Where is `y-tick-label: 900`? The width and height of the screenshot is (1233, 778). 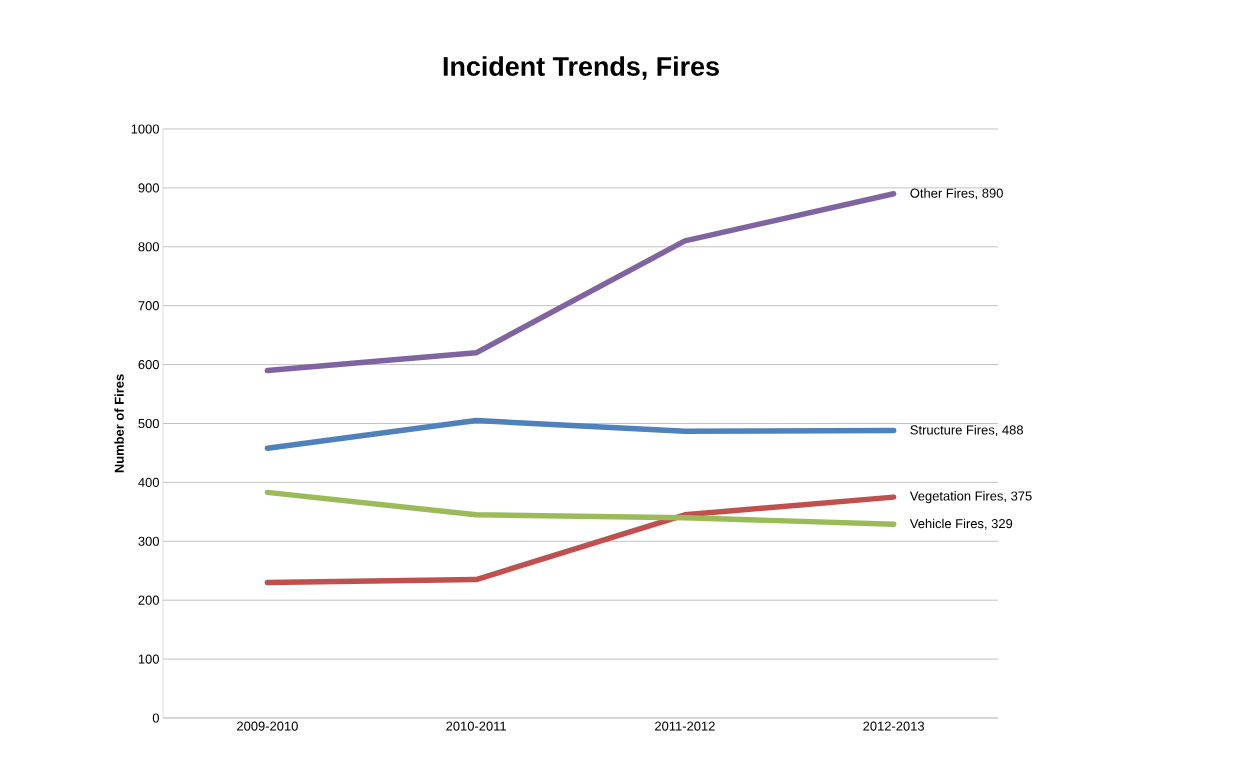
y-tick-label: 900 is located at coordinates (148, 188).